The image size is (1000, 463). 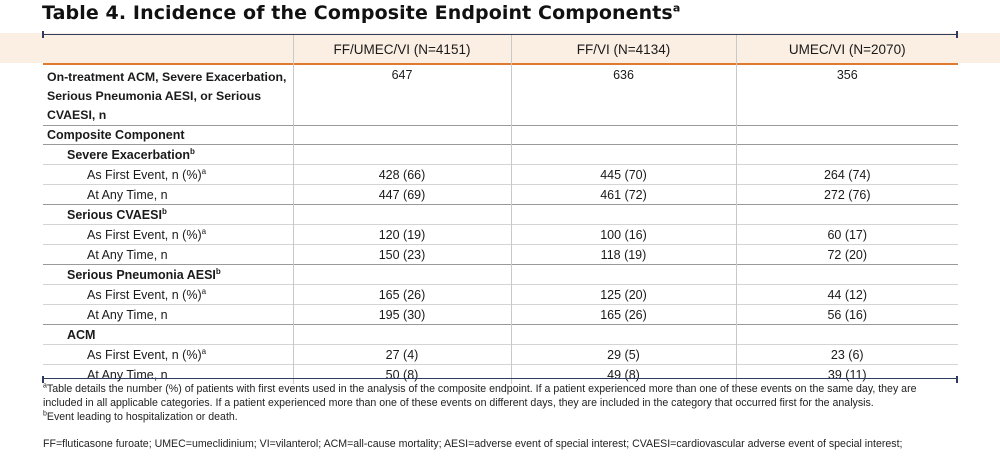 I want to click on group-row: Serious CVAESIb, so click(x=500, y=214).